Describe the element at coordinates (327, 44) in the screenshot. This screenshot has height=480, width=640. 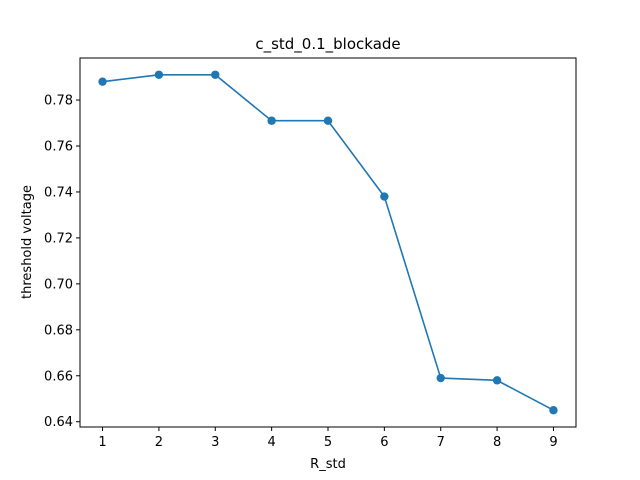
I see `chart-title: c_std_0.1_blockade` at that location.